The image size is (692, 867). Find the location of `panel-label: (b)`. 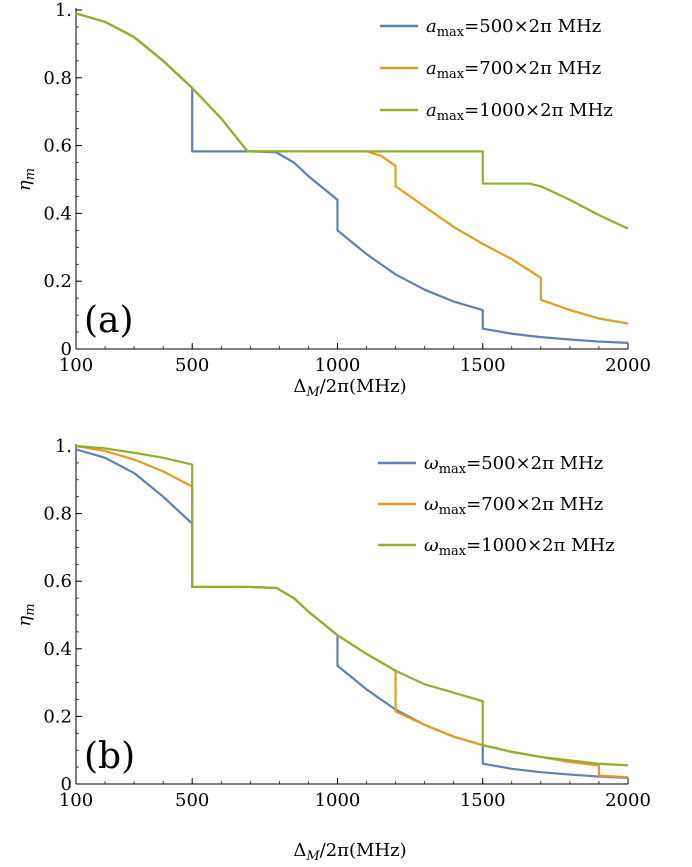

panel-label: (b) is located at coordinates (109, 756).